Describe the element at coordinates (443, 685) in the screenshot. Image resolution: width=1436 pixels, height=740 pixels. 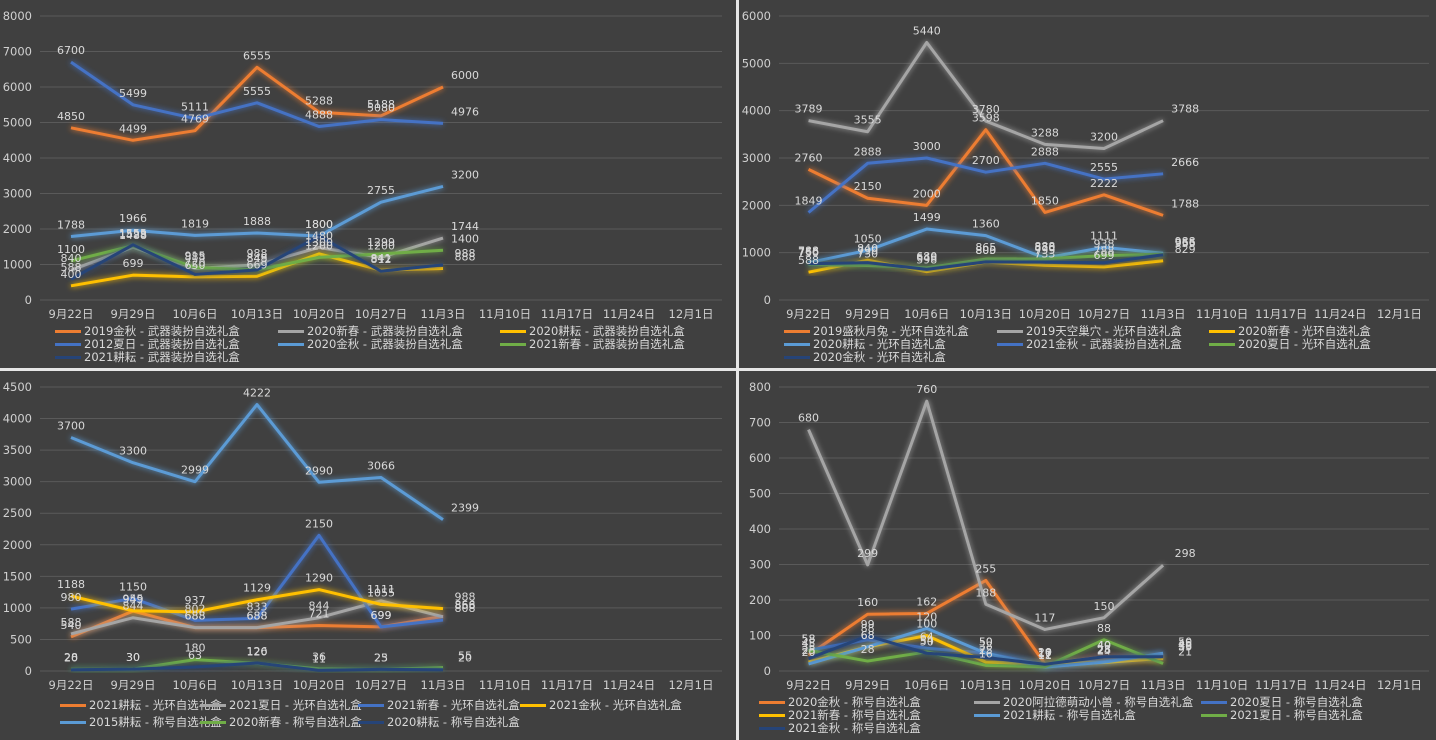
I see `x-tick-label: 11月3日` at that location.